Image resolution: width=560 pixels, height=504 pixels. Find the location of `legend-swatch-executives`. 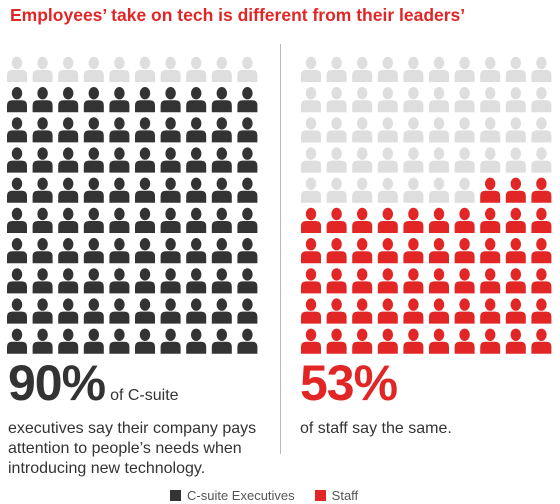

legend-swatch-executives is located at coordinates (175, 495).